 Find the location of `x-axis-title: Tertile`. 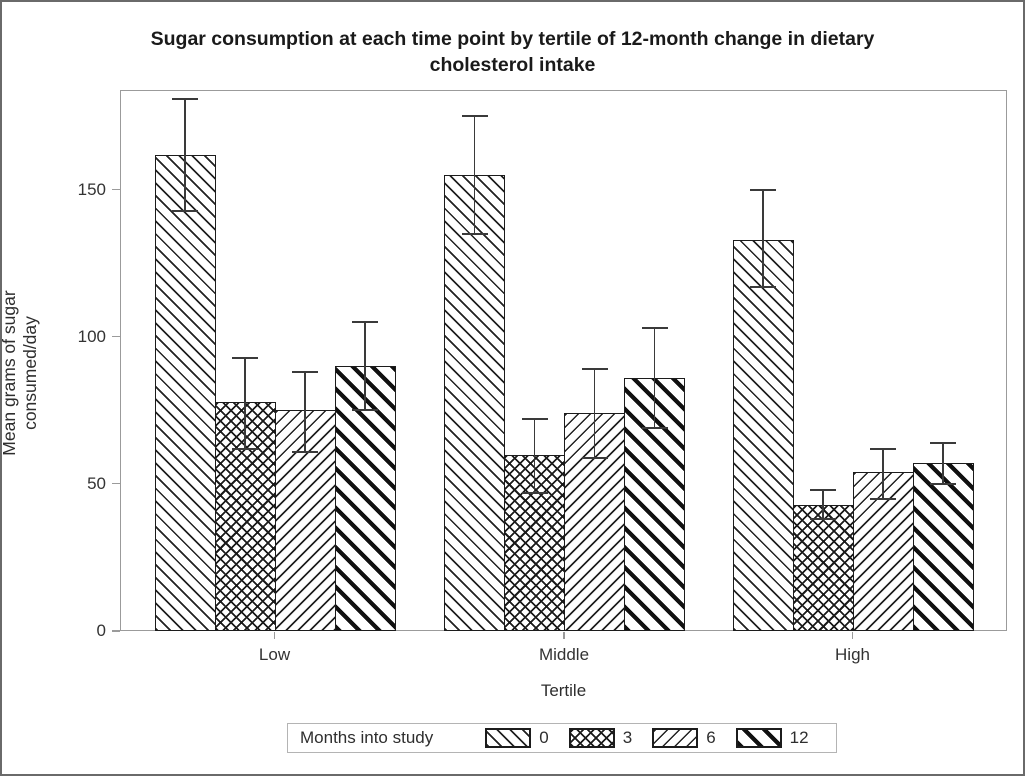

x-axis-title: Tertile is located at coordinates (563, 690).